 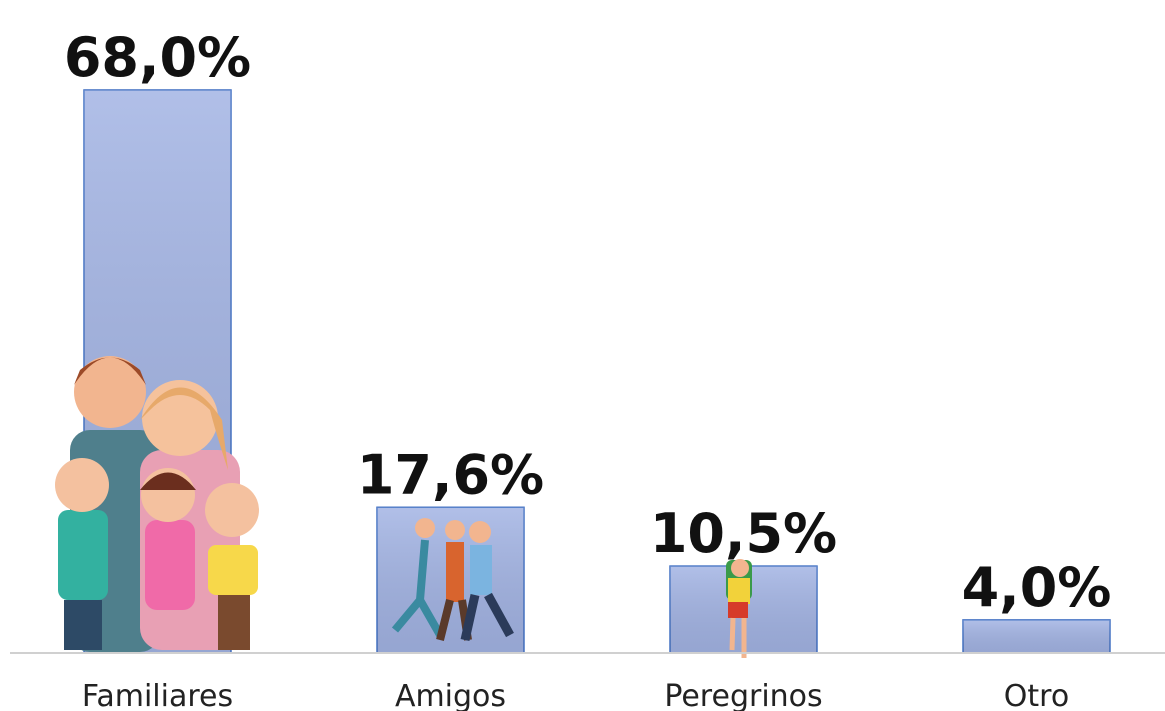 What do you see at coordinates (157, 57) in the screenshot?
I see `value-label: 68,0%` at bounding box center [157, 57].